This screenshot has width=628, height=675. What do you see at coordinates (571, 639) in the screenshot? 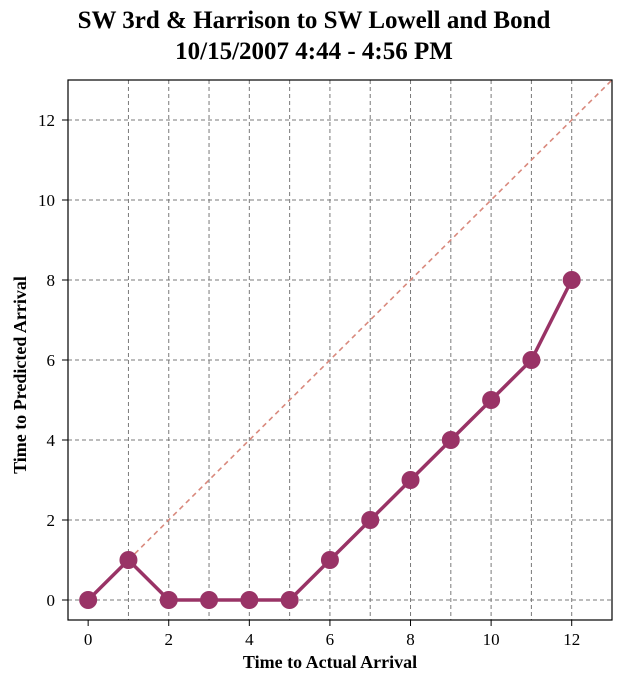
I see `x-tick-label: 12` at bounding box center [571, 639].